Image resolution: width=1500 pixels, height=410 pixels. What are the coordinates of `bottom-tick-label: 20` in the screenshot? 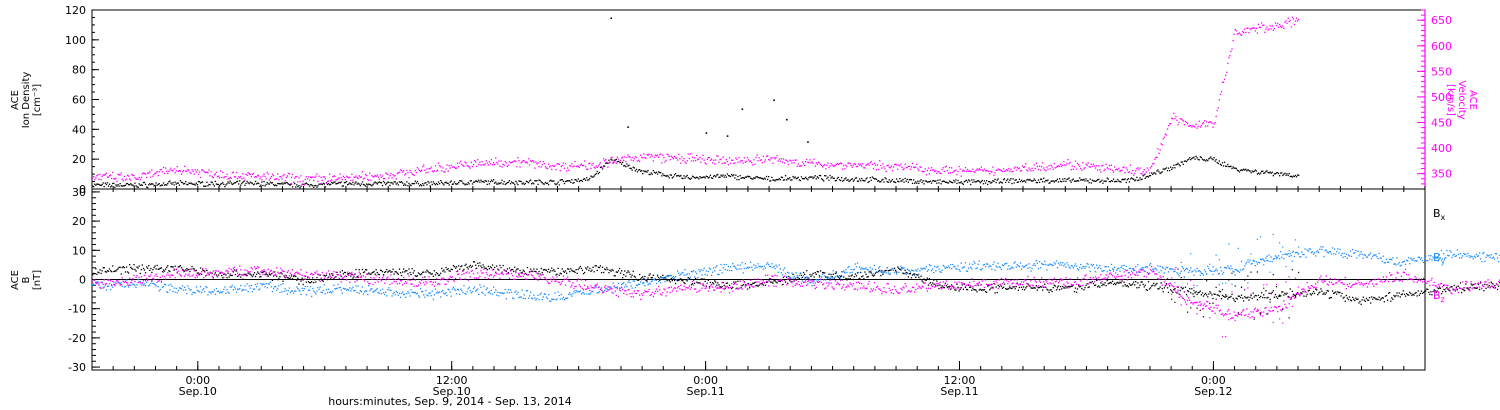 It's located at (79, 221).